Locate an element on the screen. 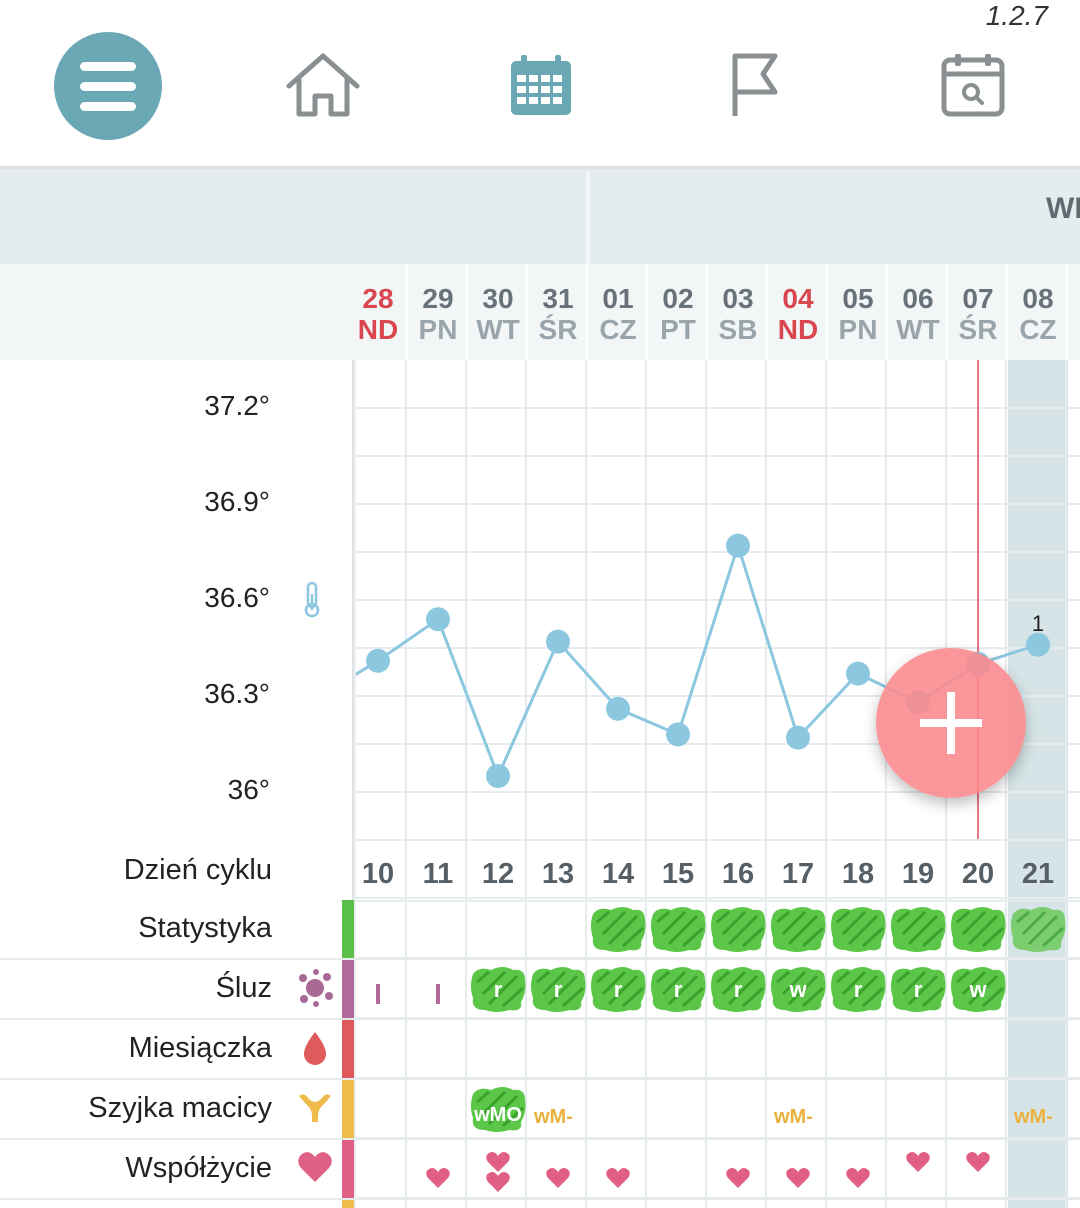 This screenshot has width=1080, height=1208. today-column-highlight is located at coordinates (1038, 784).